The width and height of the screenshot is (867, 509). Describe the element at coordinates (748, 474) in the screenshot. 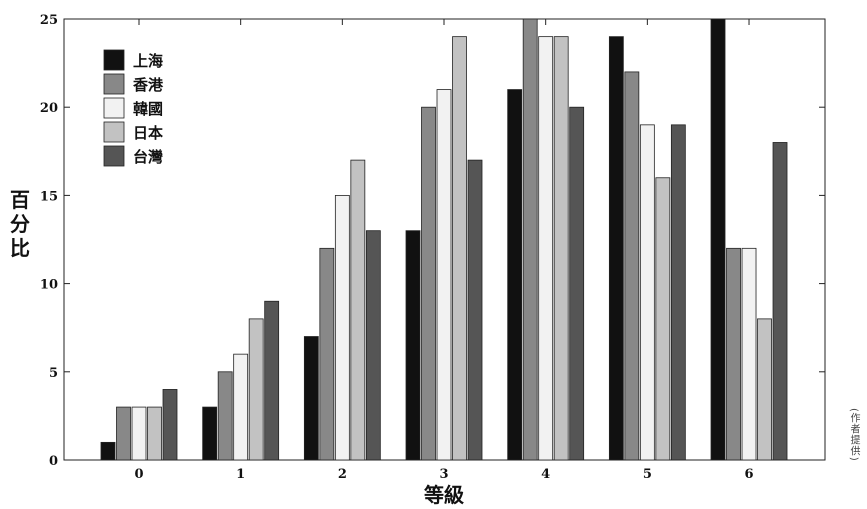

I see `x-tick-label: 6` at that location.